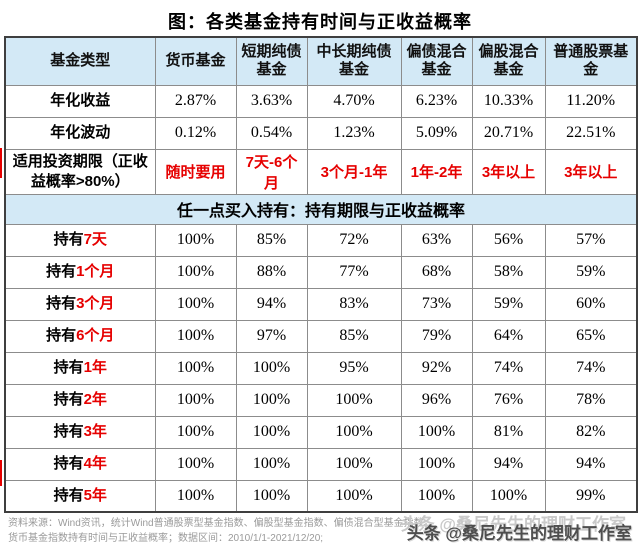  I want to click on holding-row: 持有3年 100% 100% 100% 100% 81% 82%, so click(321, 432).